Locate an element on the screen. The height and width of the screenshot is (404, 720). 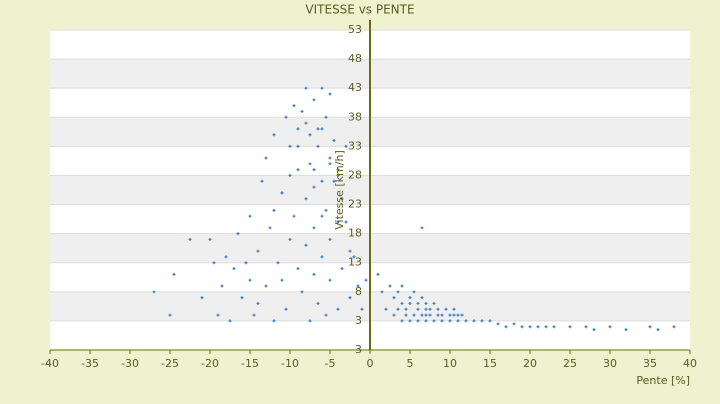
x-tick-label: -30 is located at coordinates (130, 363).